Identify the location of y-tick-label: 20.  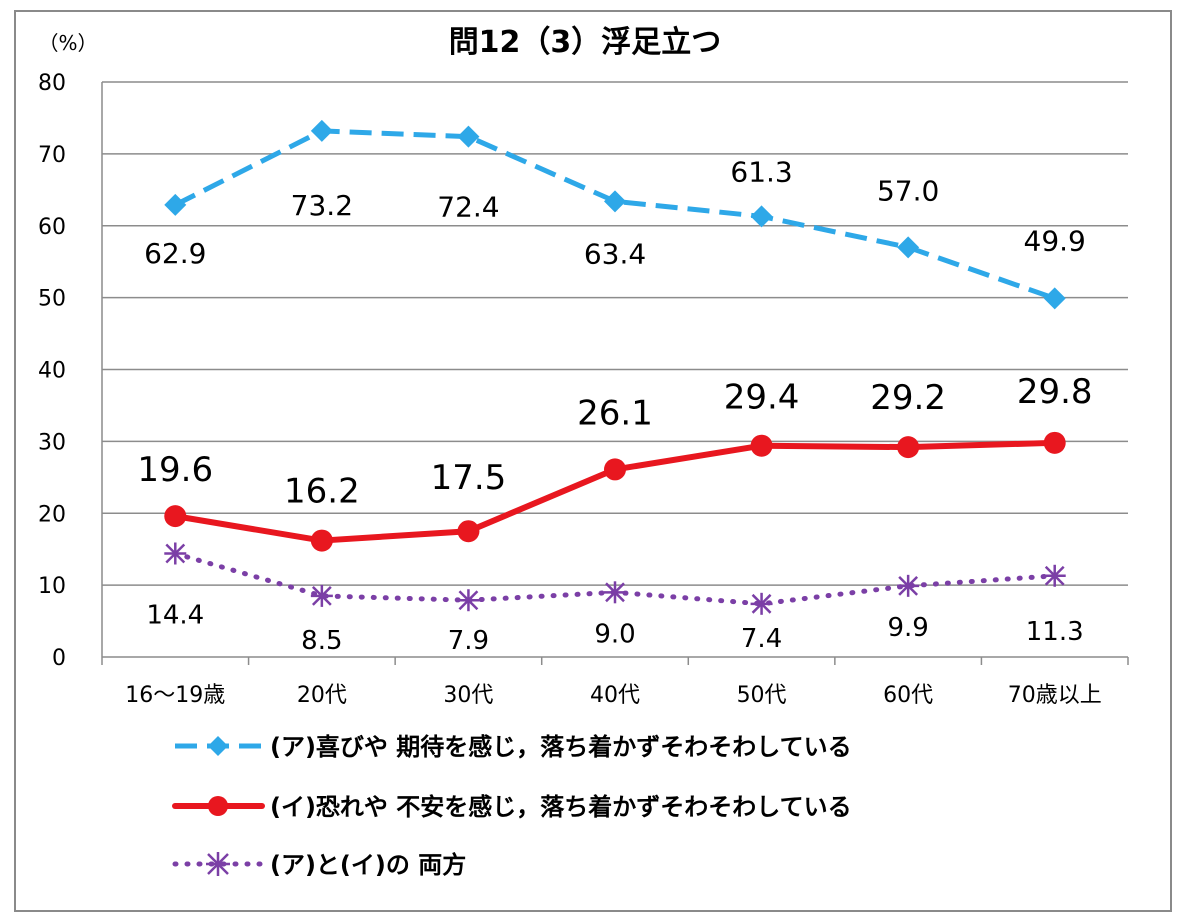
(52, 514).